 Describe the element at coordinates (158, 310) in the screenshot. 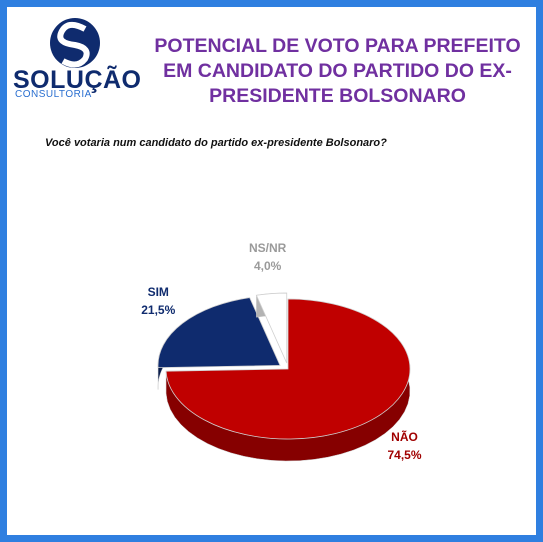

I see `value-label: 21,5%` at that location.